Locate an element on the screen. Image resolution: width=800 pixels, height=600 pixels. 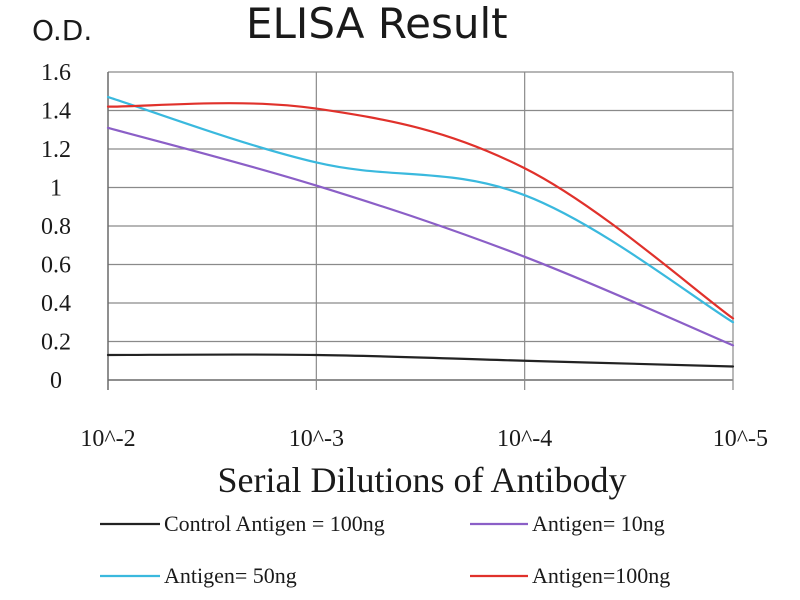
y-tick-labels: 0 0.2 0.4 0.6 0.8 1 1.2 1.4 1.6 is located at coordinates (56, 227).